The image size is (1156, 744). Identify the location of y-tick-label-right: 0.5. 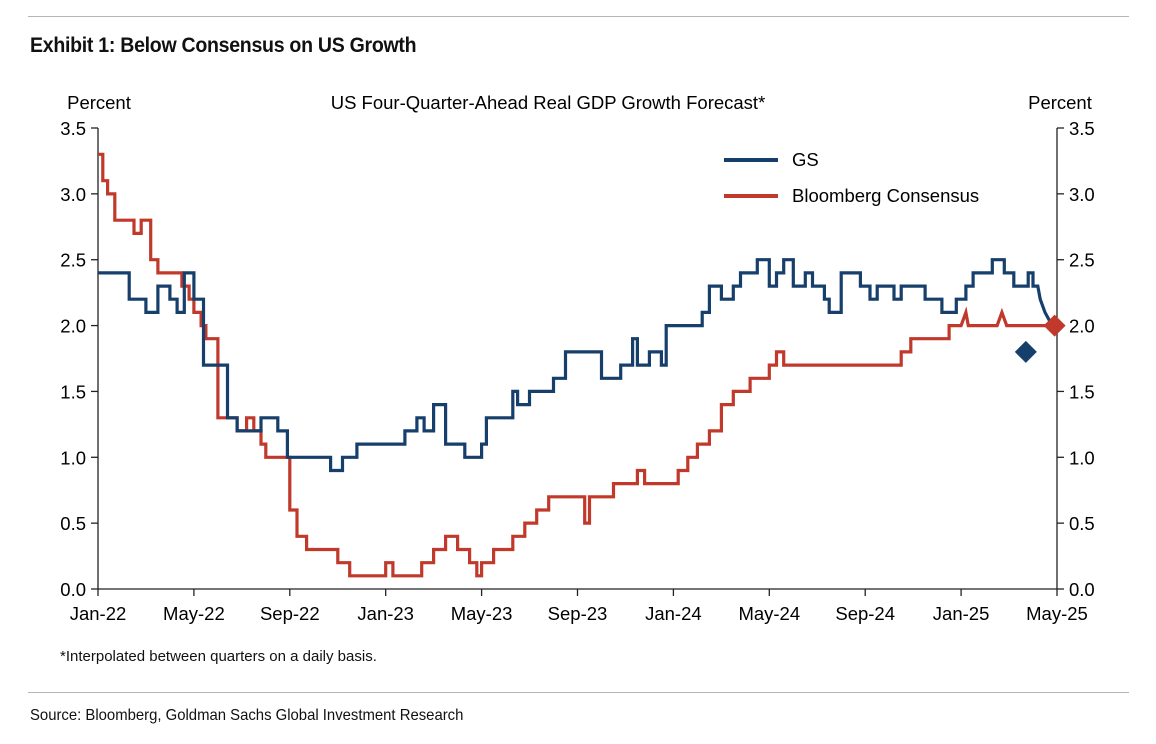
(1082, 523).